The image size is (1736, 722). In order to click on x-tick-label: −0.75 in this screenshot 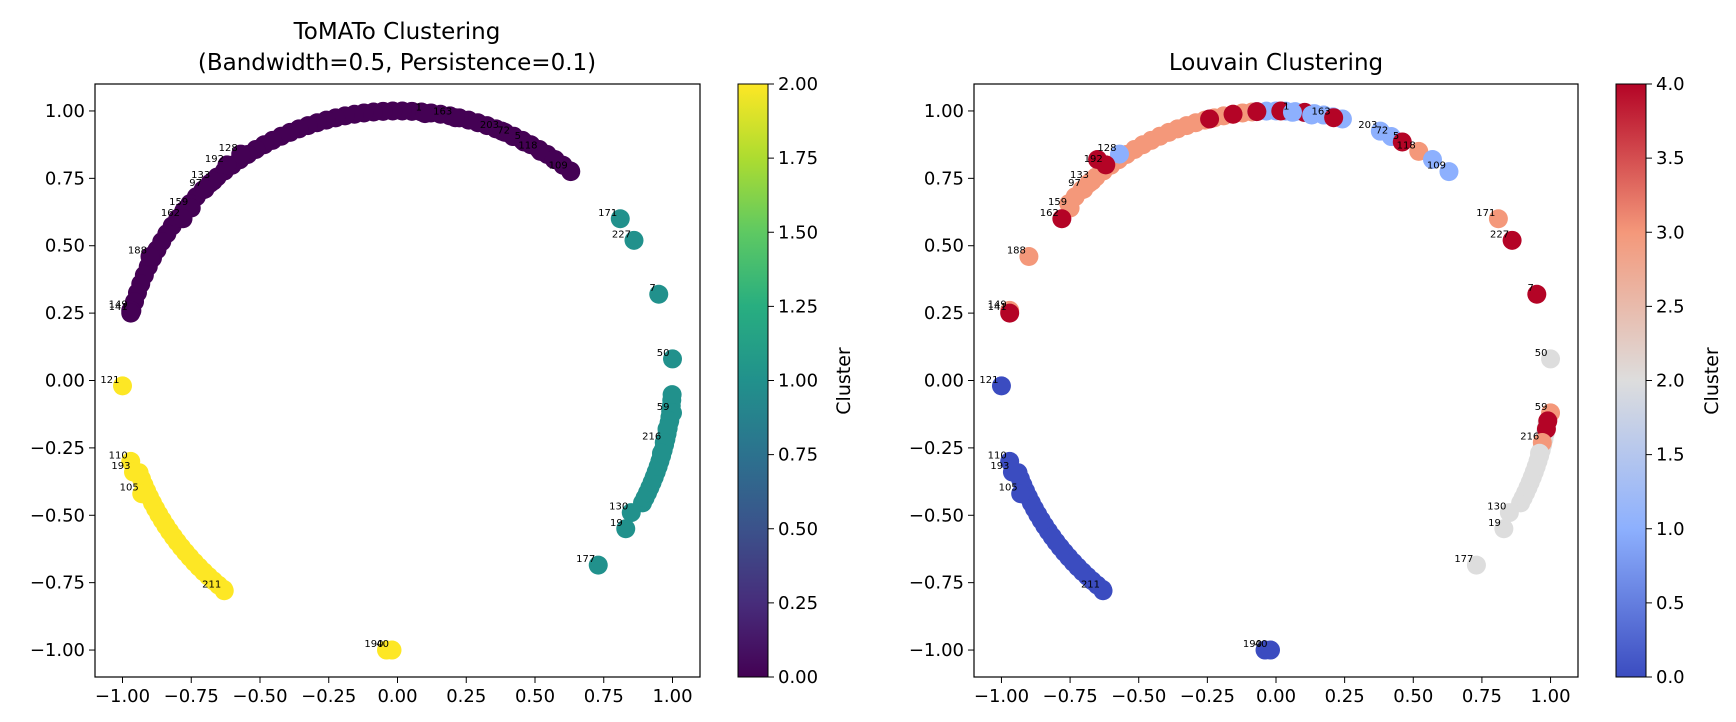, I will do `click(191, 696)`.